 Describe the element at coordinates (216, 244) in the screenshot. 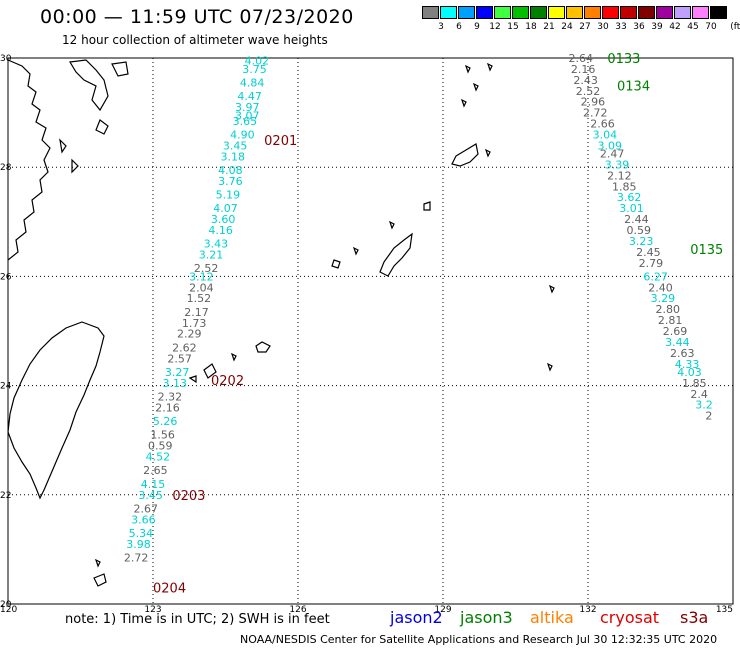

I see `swh-value: 3.43` at that location.